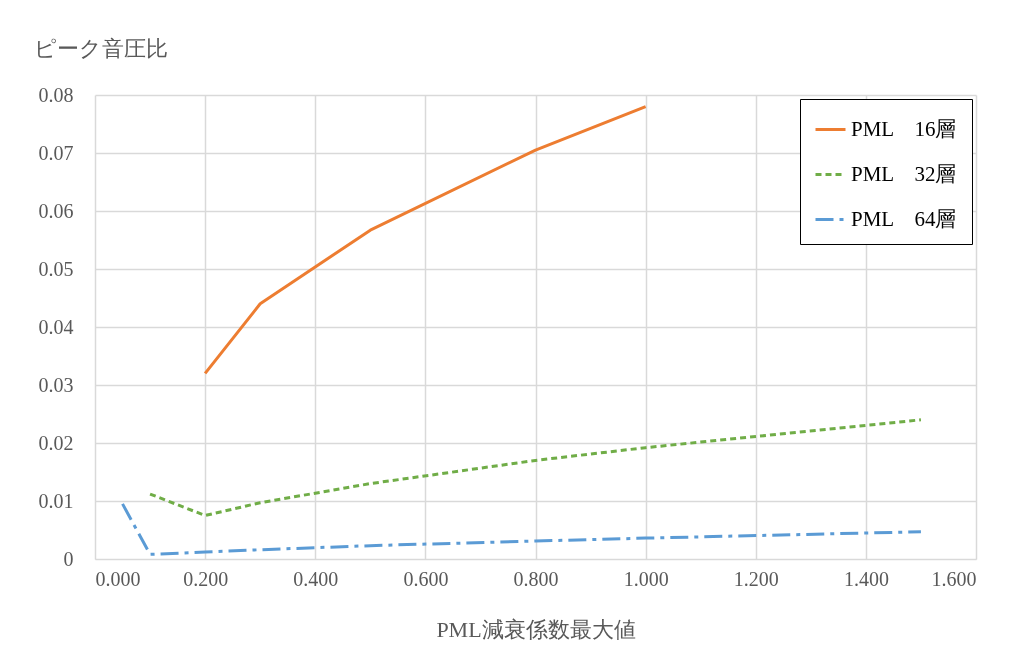 The width and height of the screenshot is (1010, 672). What do you see at coordinates (426, 578) in the screenshot?
I see `x-tick-label: 0.600` at bounding box center [426, 578].